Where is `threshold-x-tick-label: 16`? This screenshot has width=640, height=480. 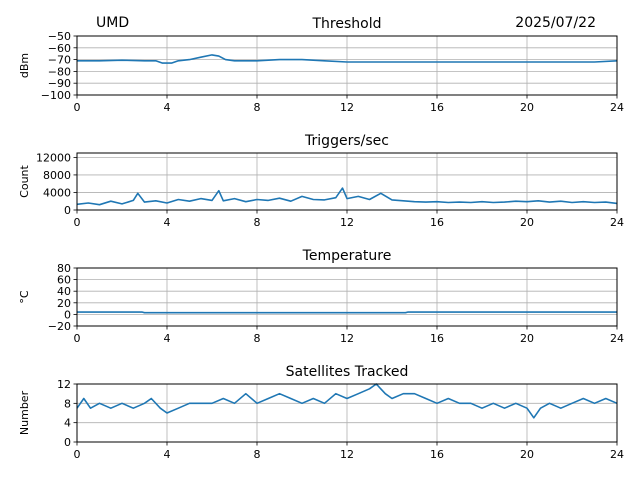
threshold-x-tick-label: 16 is located at coordinates (437, 107).